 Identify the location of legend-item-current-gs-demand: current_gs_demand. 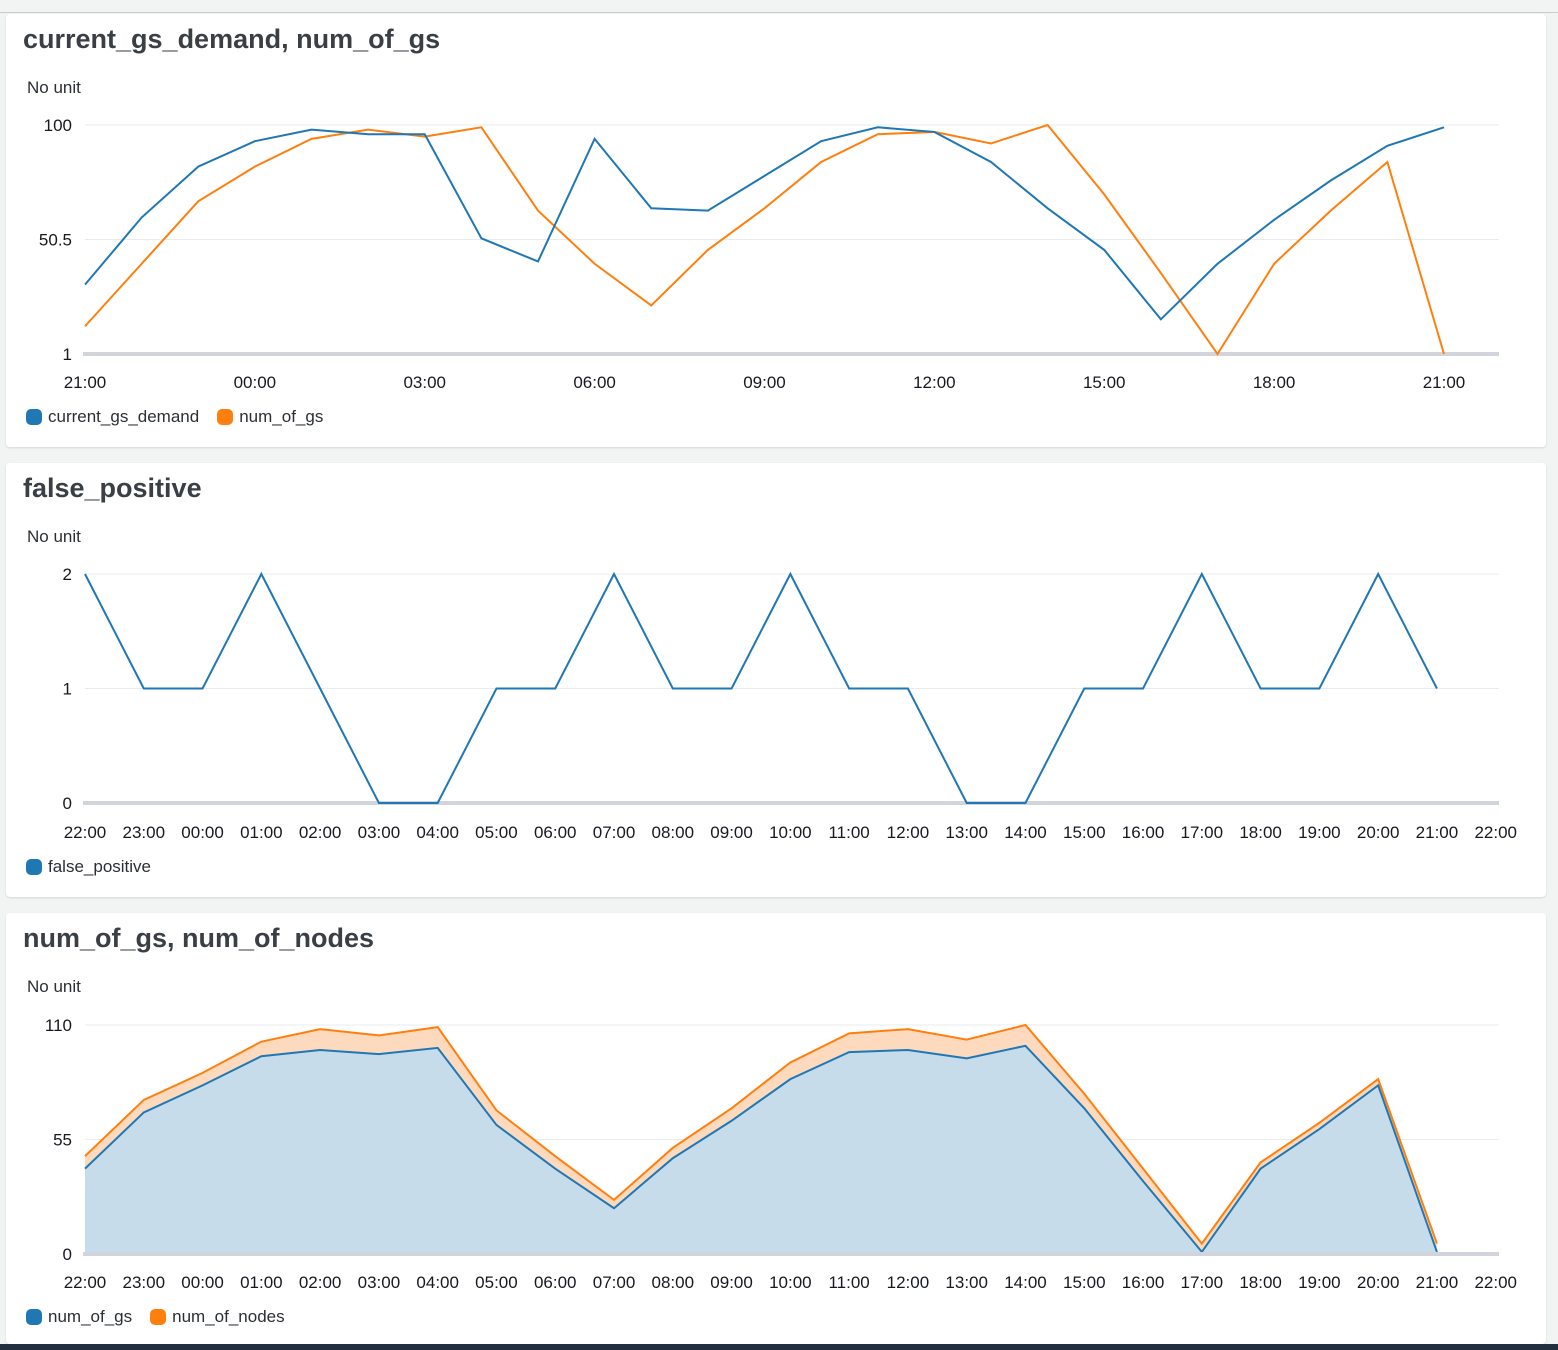
(112, 417).